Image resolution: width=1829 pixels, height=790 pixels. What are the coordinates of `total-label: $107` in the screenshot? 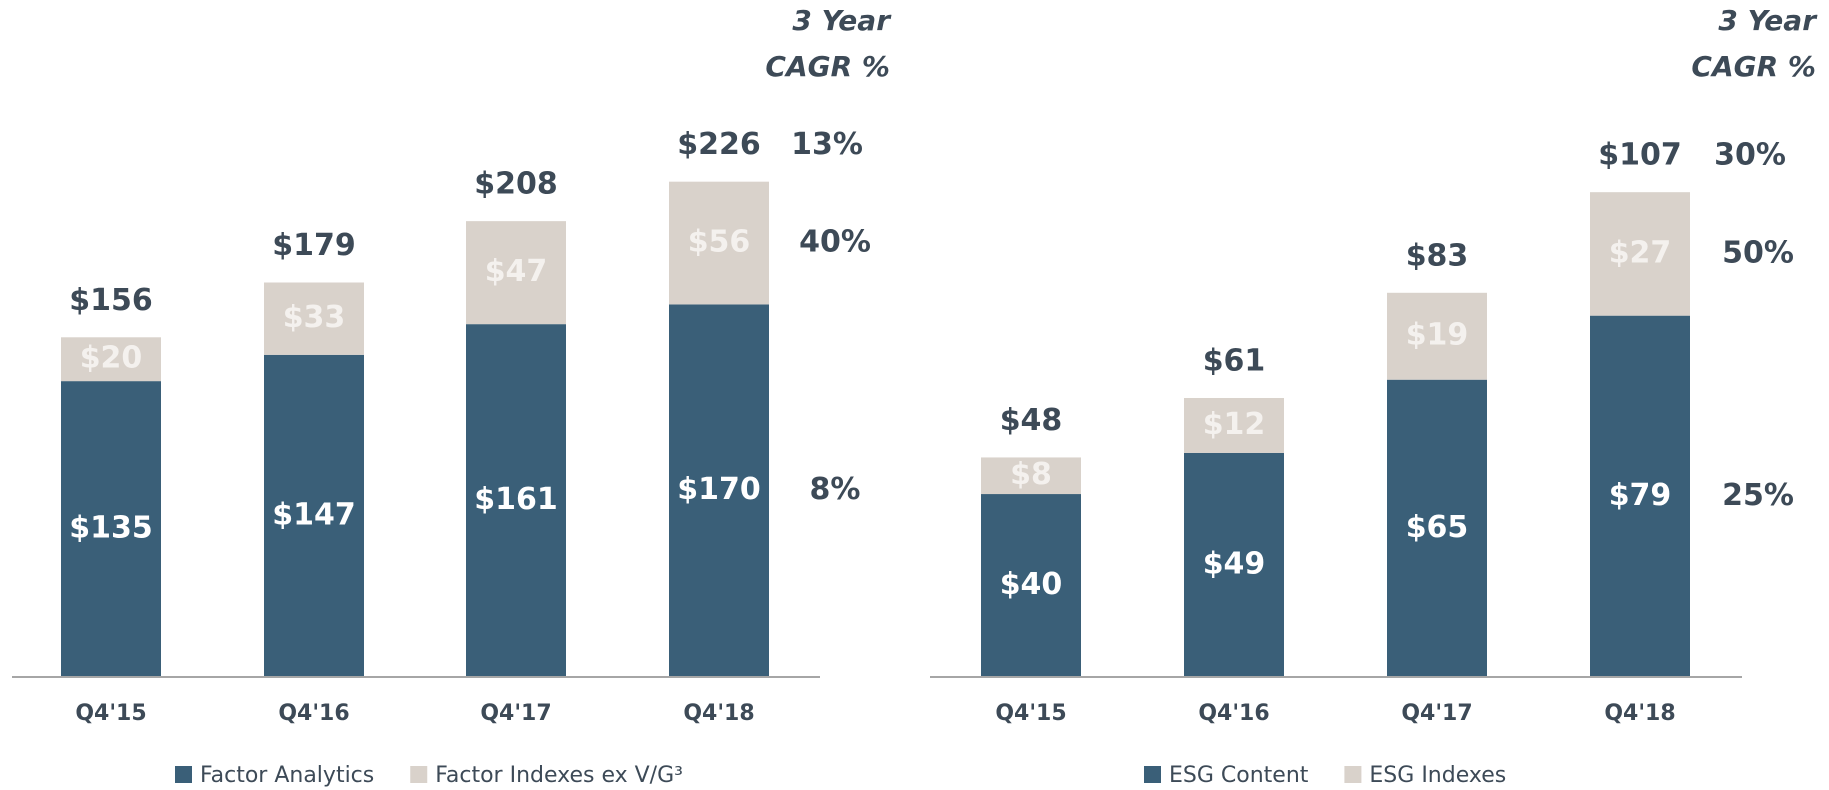 It's located at (1640, 155).